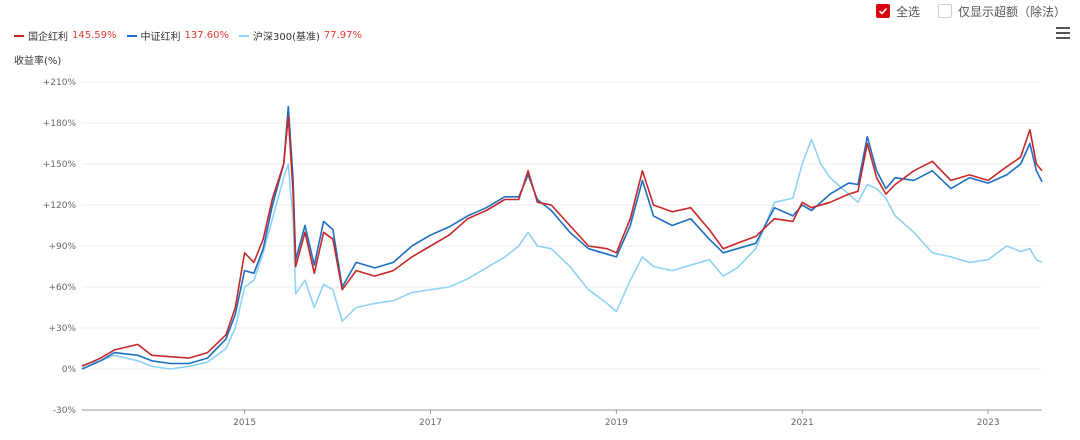  Describe the element at coordinates (60, 206) in the screenshot. I see `y-tick-label: +120%` at that location.